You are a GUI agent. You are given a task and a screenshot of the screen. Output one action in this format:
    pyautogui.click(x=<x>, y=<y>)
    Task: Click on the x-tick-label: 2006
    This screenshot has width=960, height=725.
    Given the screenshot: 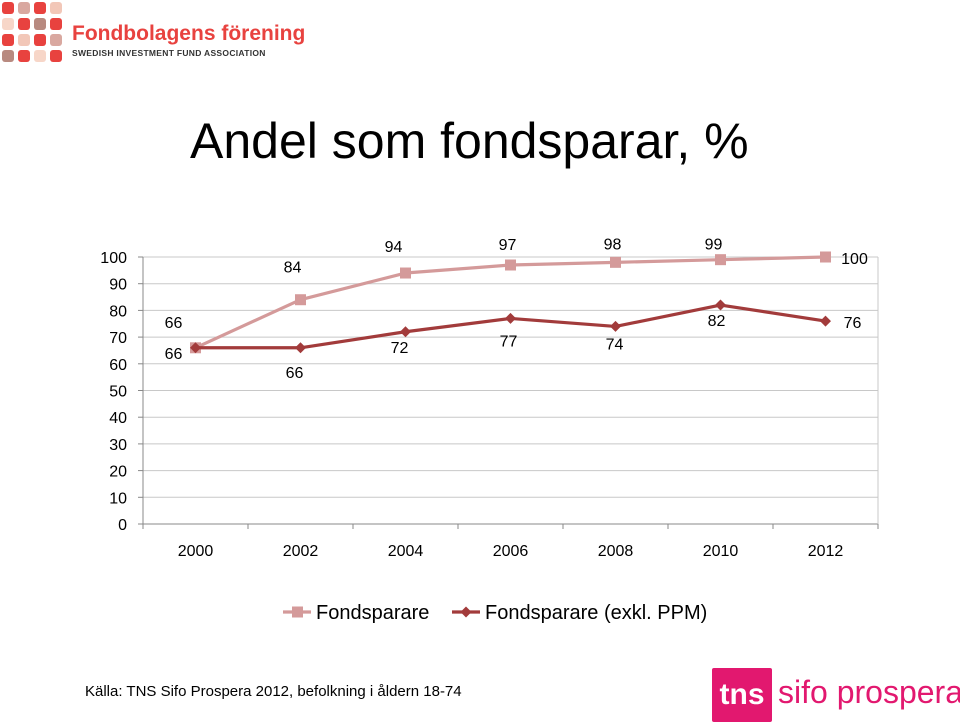 What is the action you would take?
    pyautogui.click(x=511, y=551)
    